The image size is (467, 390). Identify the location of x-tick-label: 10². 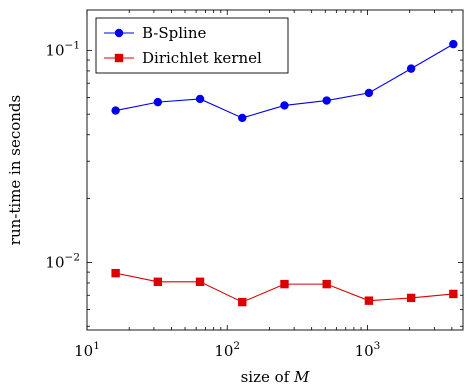
(227, 350).